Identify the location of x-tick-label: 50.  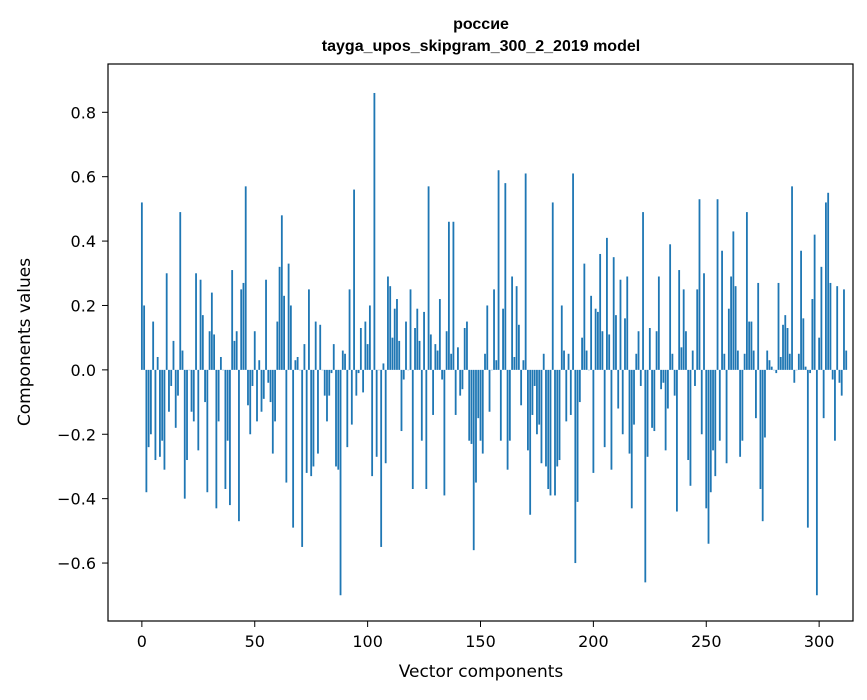
(255, 641).